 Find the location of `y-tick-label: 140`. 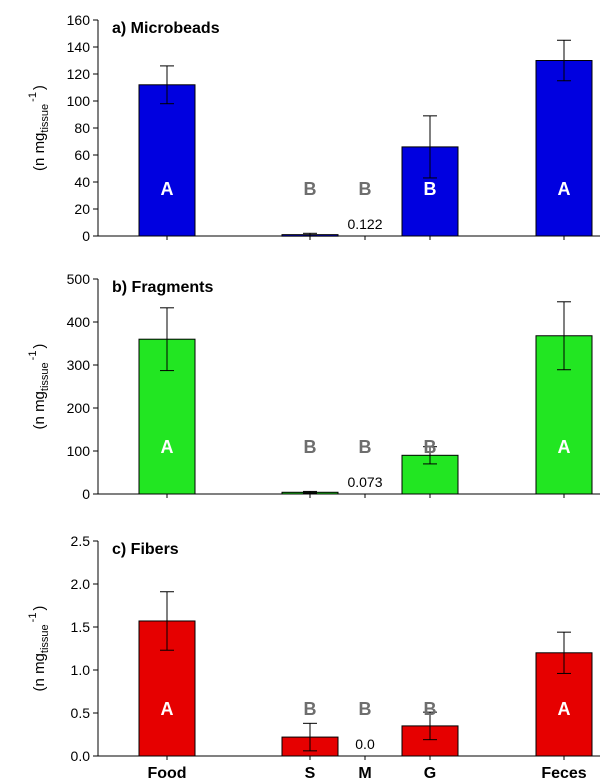

y-tick-label: 140 is located at coordinates (79, 47).